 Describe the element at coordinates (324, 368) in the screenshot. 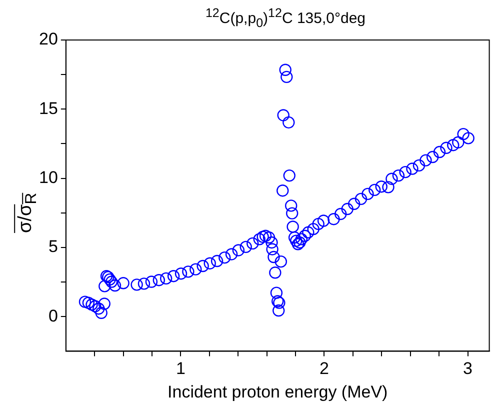

I see `x-tick-label: 2` at that location.